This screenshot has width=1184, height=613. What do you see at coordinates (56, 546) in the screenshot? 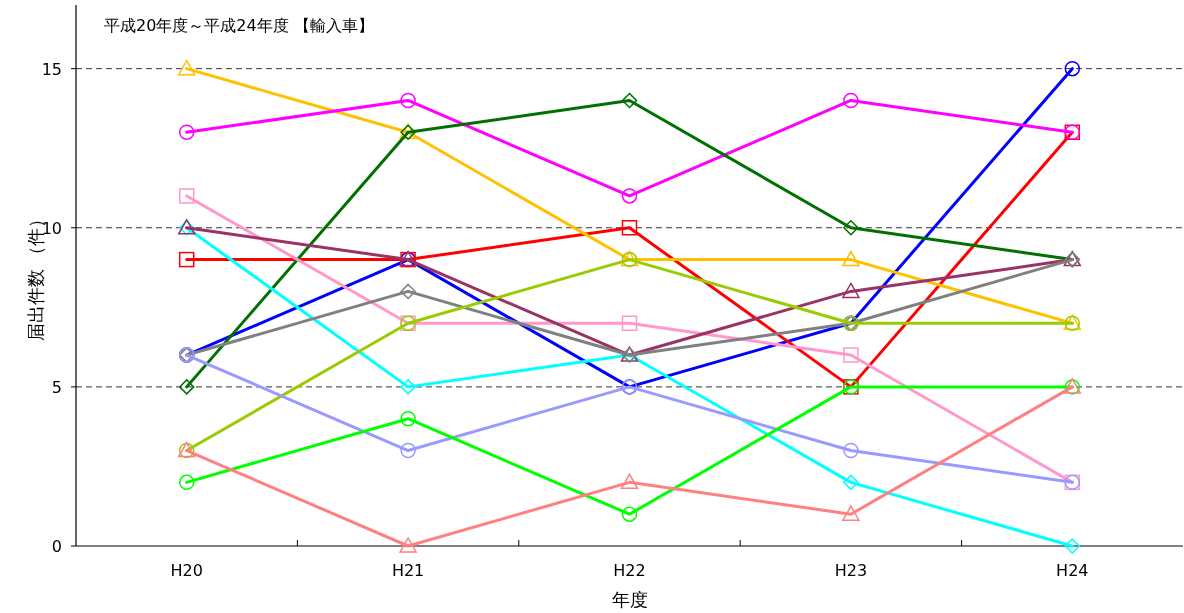
I see `y-tick-label: 0` at bounding box center [56, 546].